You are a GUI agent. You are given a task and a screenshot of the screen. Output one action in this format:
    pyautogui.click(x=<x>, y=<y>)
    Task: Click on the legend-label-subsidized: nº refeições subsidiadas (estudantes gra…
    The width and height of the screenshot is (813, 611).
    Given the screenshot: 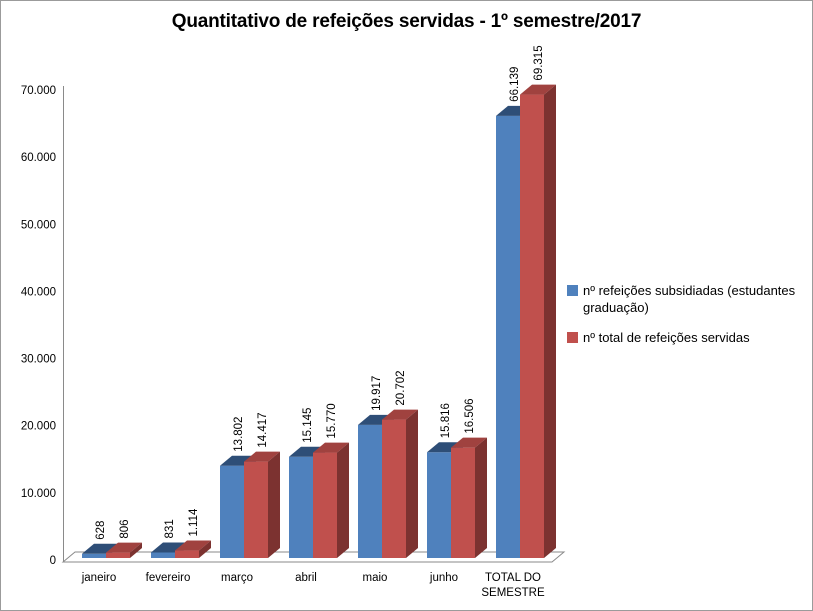 What is the action you would take?
    pyautogui.click(x=689, y=299)
    